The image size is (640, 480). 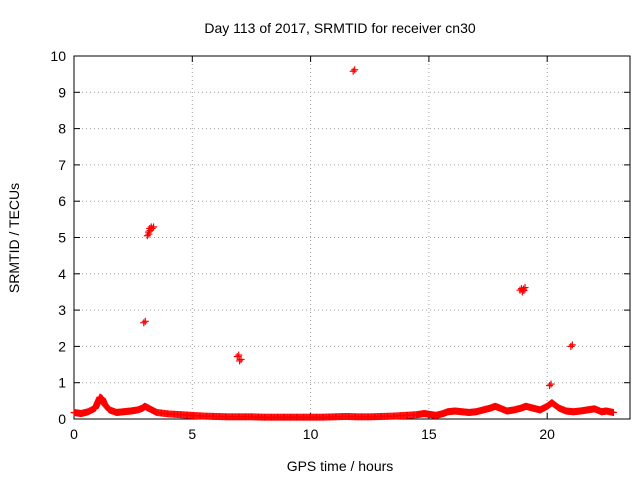 What do you see at coordinates (62, 201) in the screenshot?
I see `y-tick-label: 6` at bounding box center [62, 201].